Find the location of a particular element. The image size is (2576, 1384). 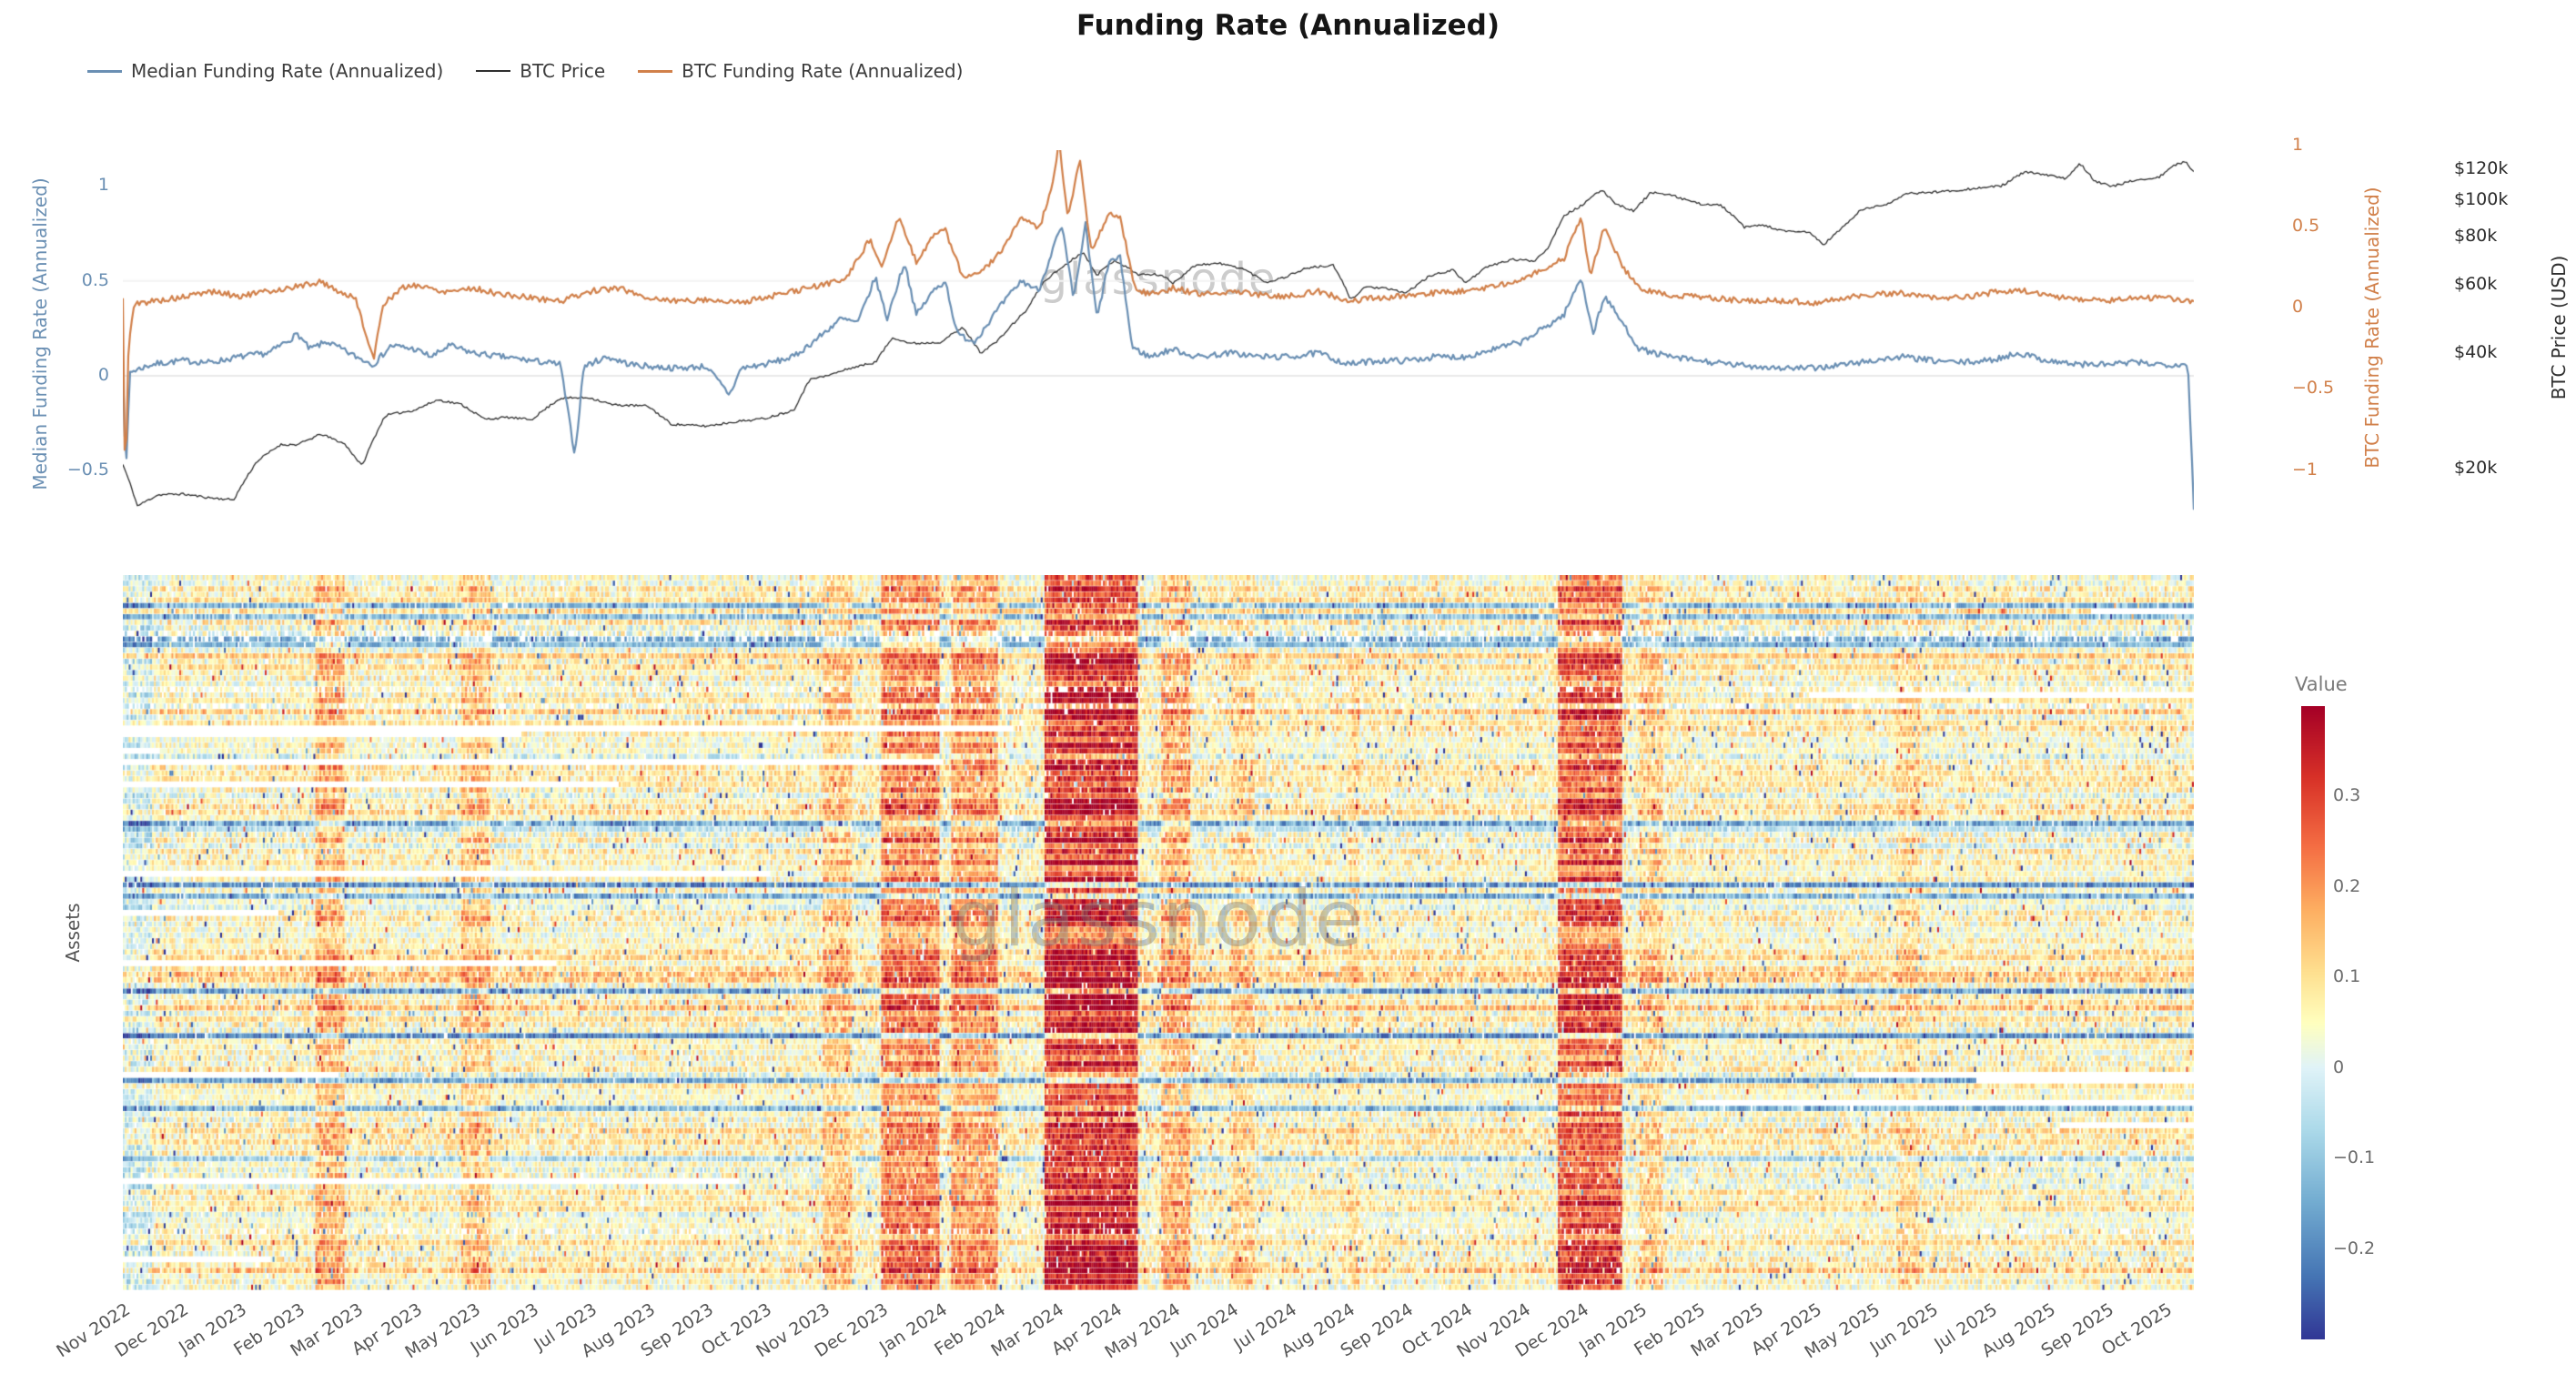

legend-label: BTC Price is located at coordinates (563, 71).